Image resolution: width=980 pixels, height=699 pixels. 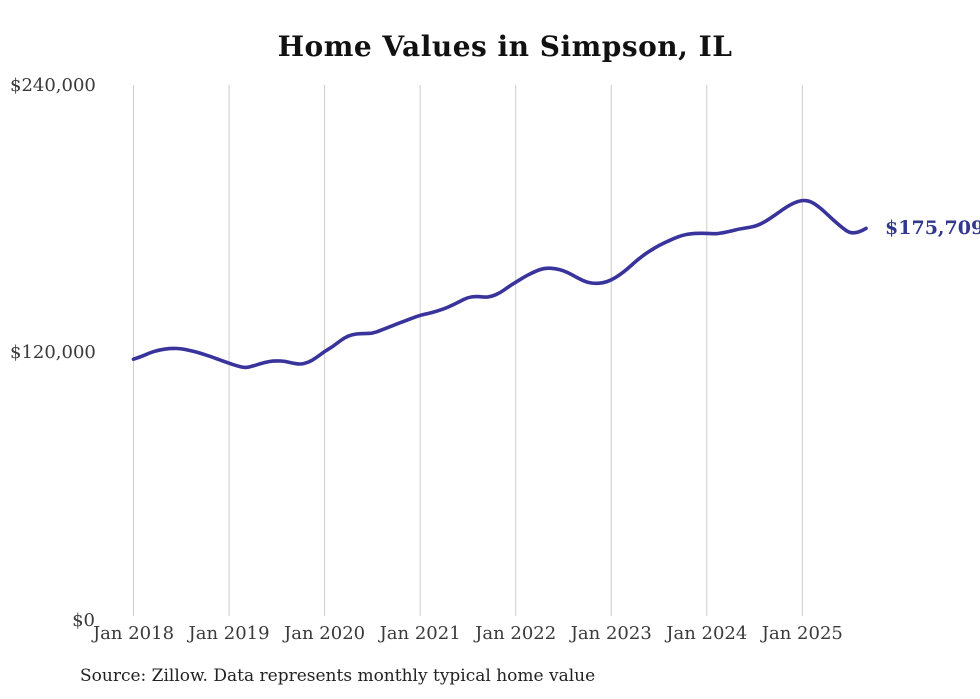 What do you see at coordinates (611, 633) in the screenshot?
I see `x-axis-tick-label: Jan 2023` at bounding box center [611, 633].